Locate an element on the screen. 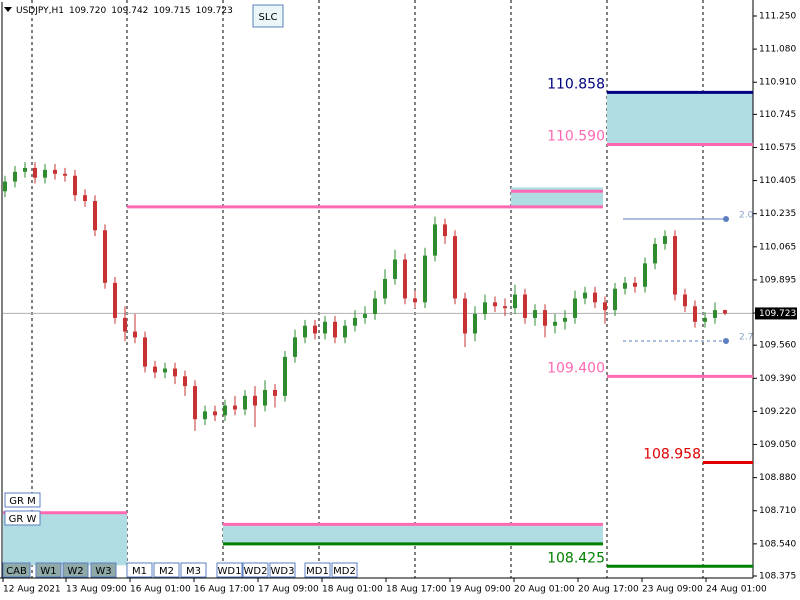 This screenshot has width=800, height=600. button-label: CAB is located at coordinates (16, 571).